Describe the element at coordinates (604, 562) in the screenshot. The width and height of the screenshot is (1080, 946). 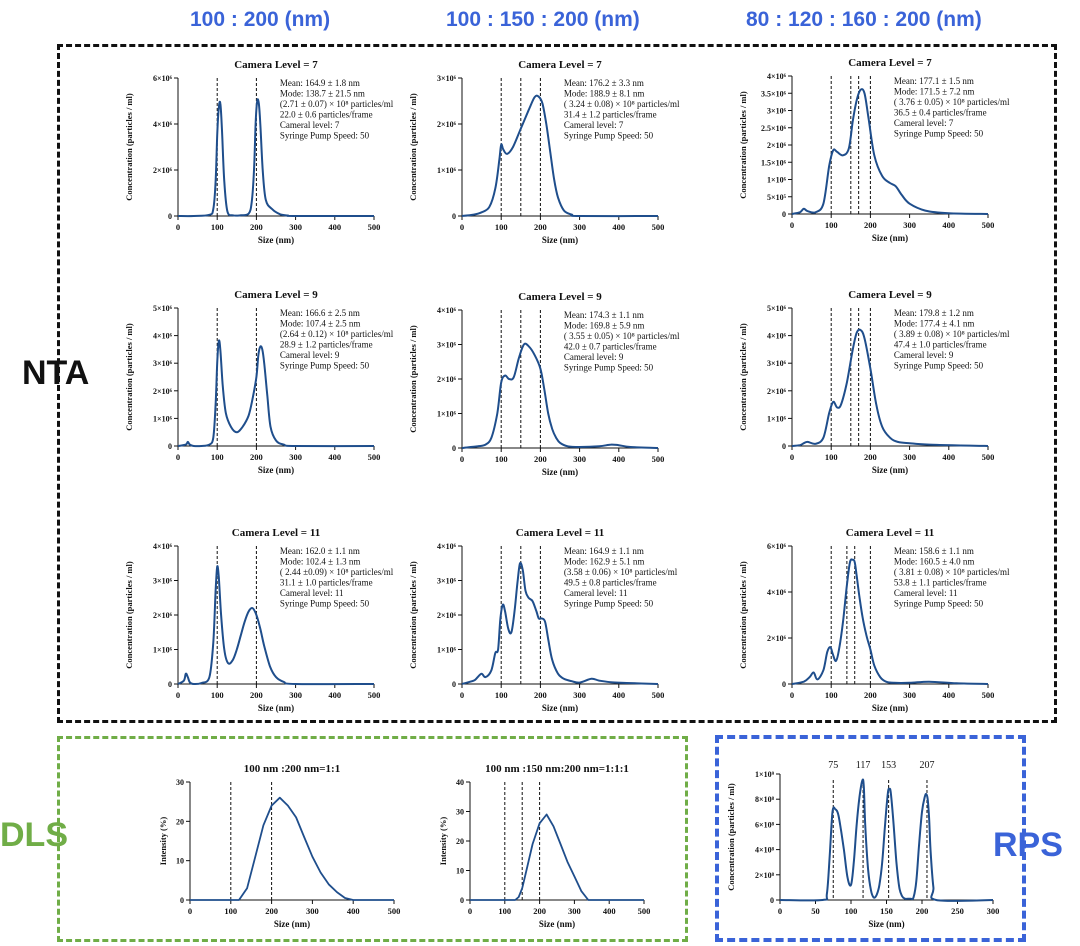
I see `annotation-line: Mode: 162.9 ± 5.1 nm` at that location.